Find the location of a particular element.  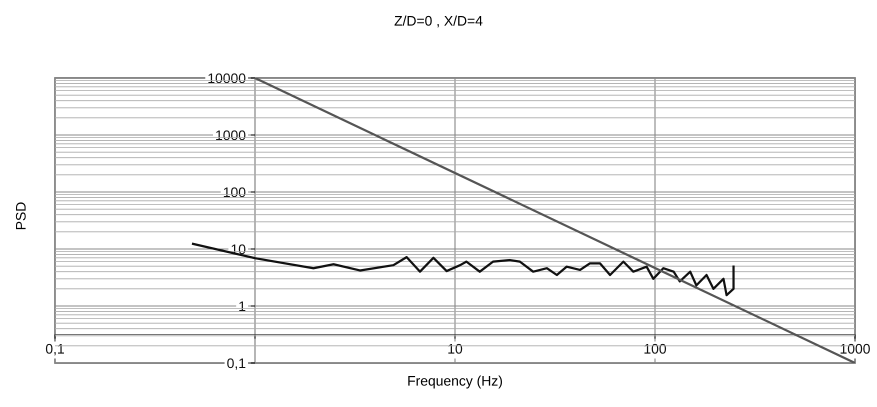

y-tick-label: 1000 is located at coordinates (231, 135).